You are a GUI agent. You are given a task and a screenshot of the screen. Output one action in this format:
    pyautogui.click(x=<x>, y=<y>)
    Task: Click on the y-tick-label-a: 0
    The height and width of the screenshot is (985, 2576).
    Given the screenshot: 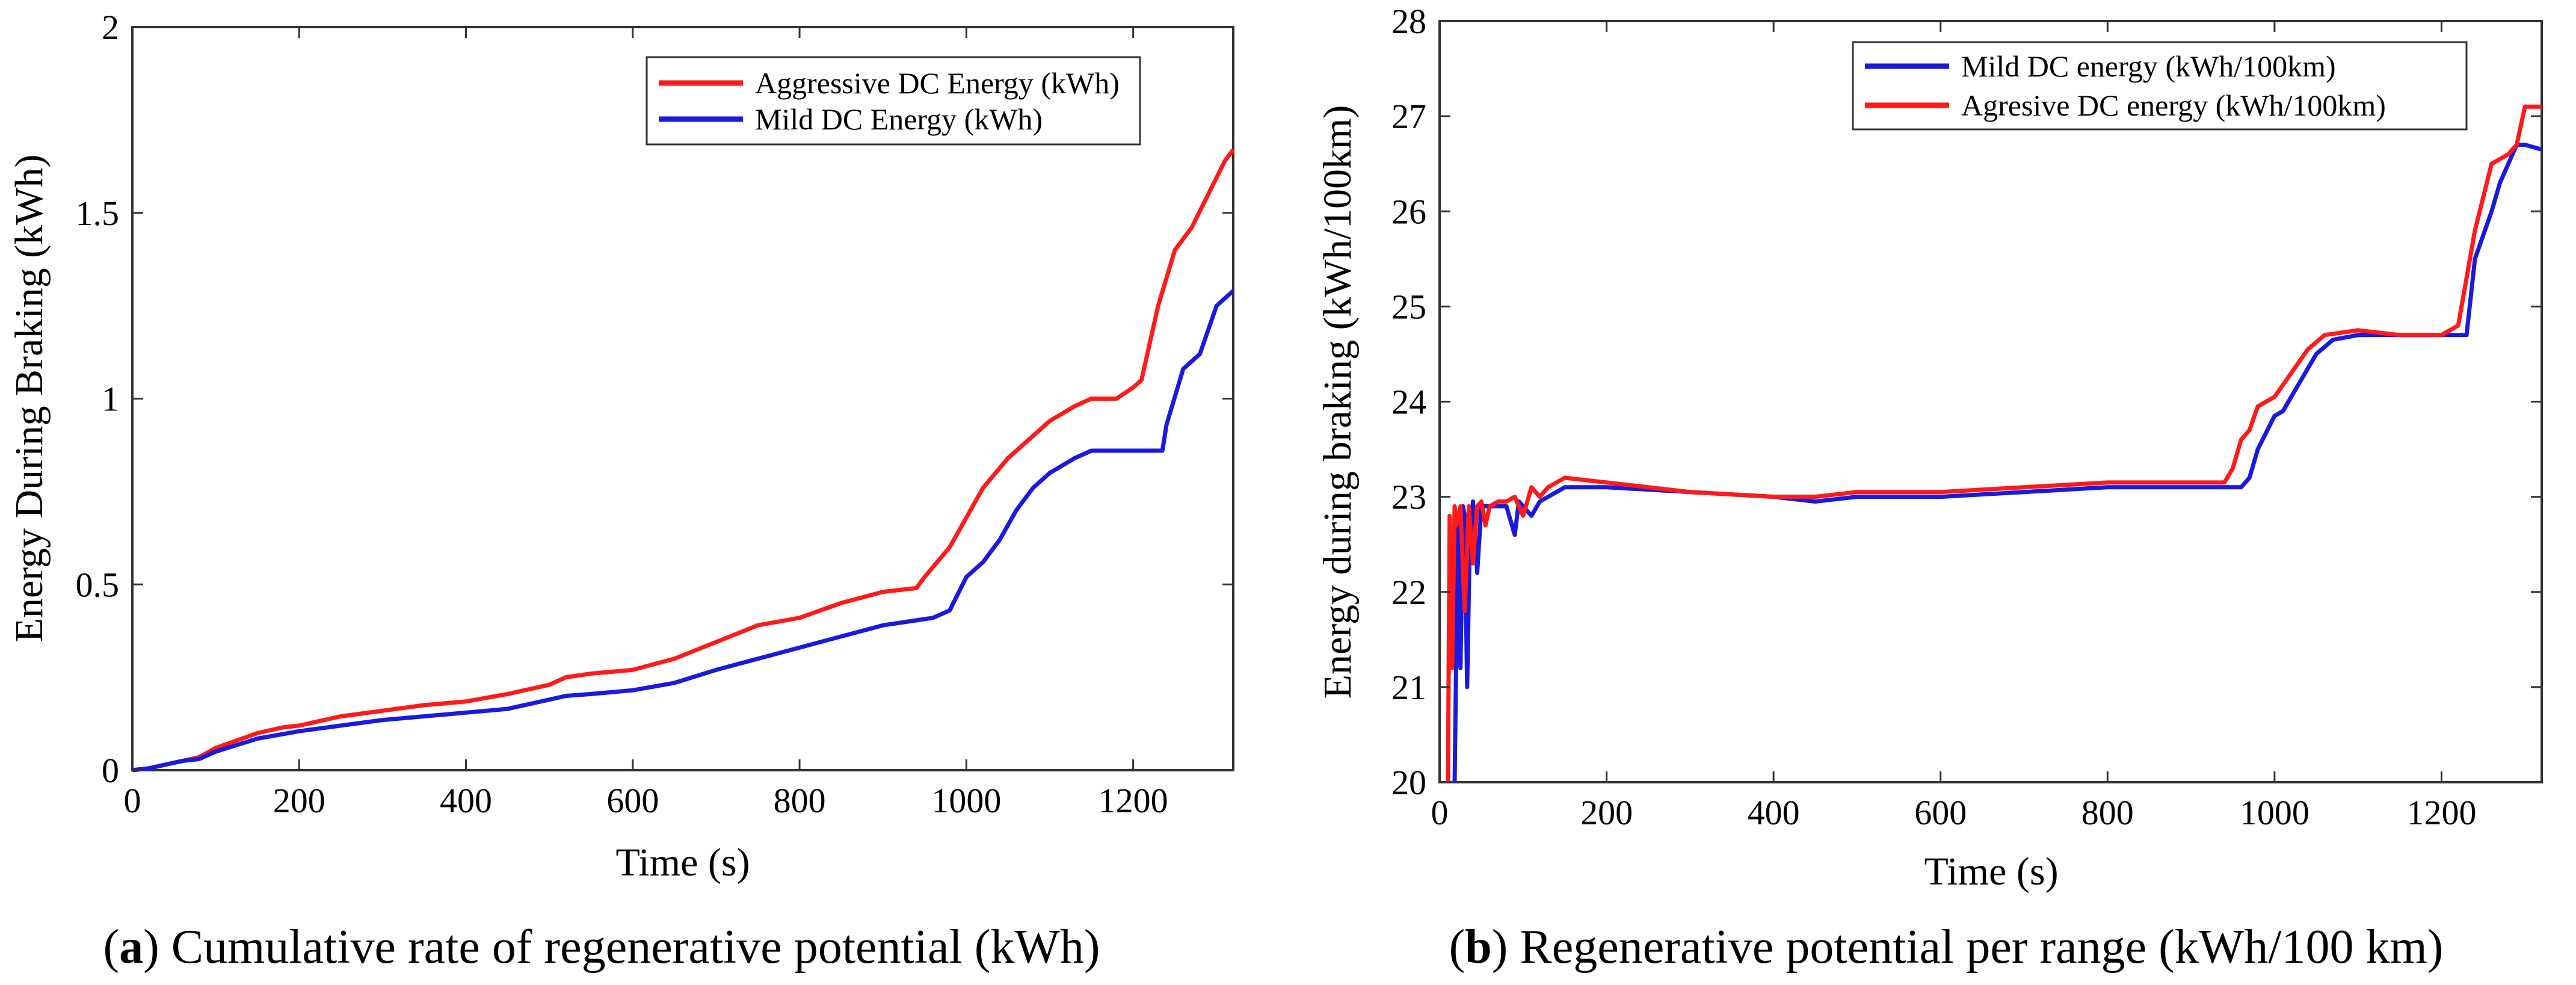 What is the action you would take?
    pyautogui.click(x=110, y=770)
    